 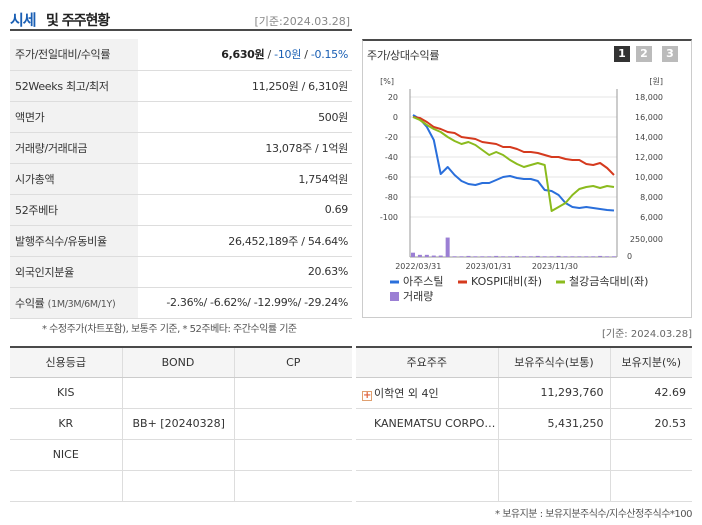 What do you see at coordinates (650, 486) in the screenshot?
I see `holder-pct` at bounding box center [650, 486].